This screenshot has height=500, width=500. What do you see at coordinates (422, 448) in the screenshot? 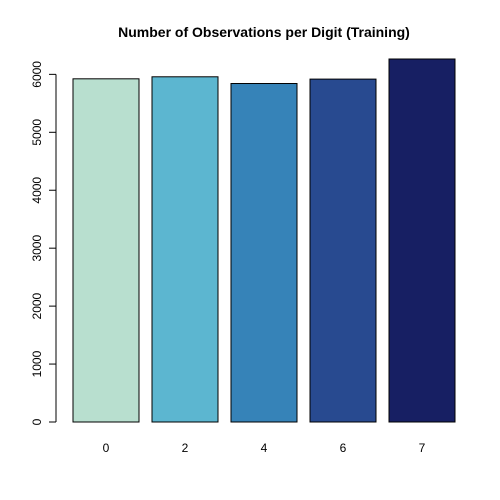
I see `x-tick-label-7: 7` at bounding box center [422, 448].